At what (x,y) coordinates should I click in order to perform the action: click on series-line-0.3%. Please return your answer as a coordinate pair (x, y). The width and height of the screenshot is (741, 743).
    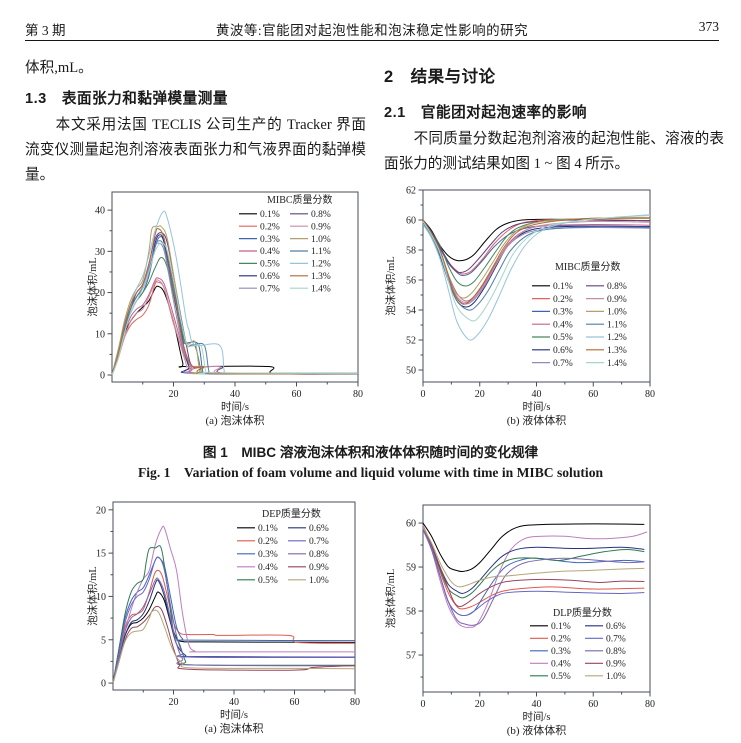
    Looking at the image, I should click on (533, 572).